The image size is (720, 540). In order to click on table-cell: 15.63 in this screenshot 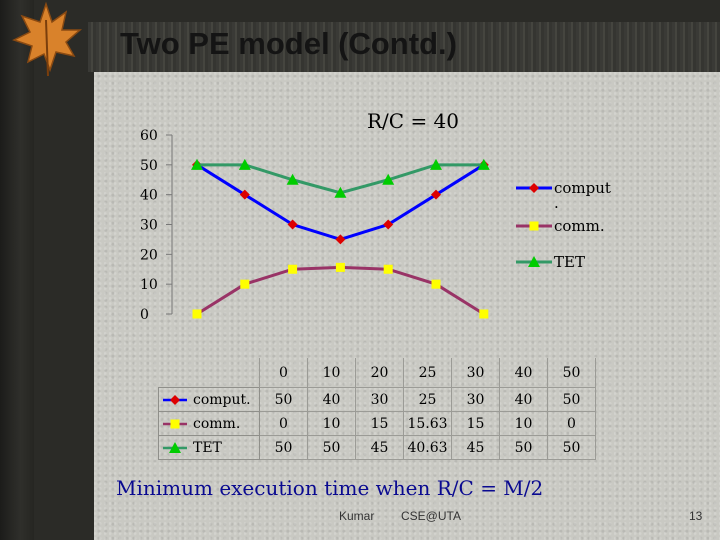, I will do `click(427, 423)`.